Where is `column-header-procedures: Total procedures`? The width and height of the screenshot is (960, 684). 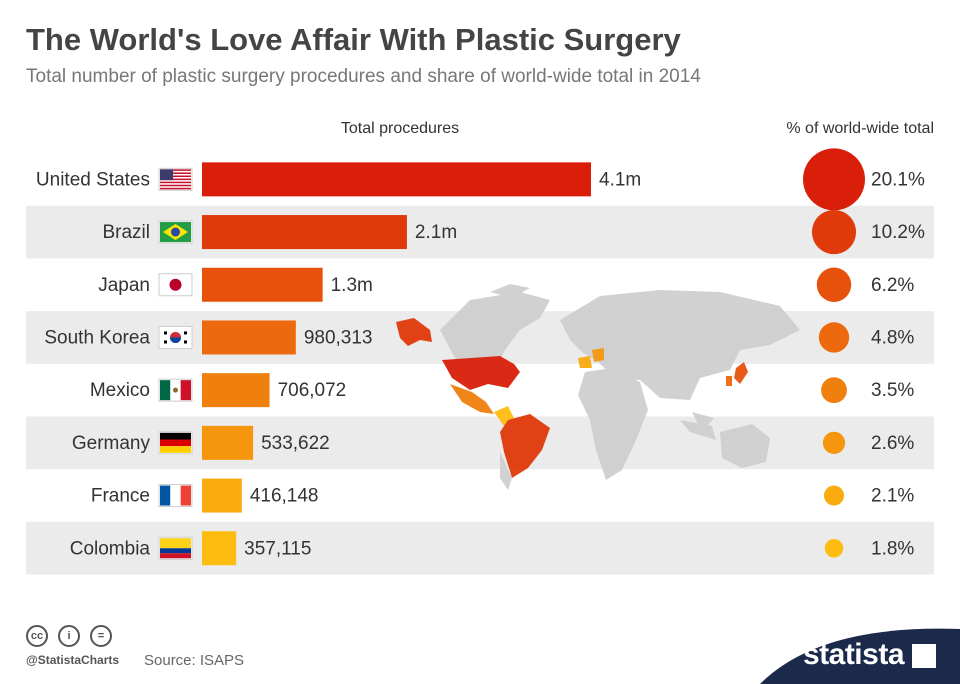
column-header-procedures: Total procedures is located at coordinates (400, 128).